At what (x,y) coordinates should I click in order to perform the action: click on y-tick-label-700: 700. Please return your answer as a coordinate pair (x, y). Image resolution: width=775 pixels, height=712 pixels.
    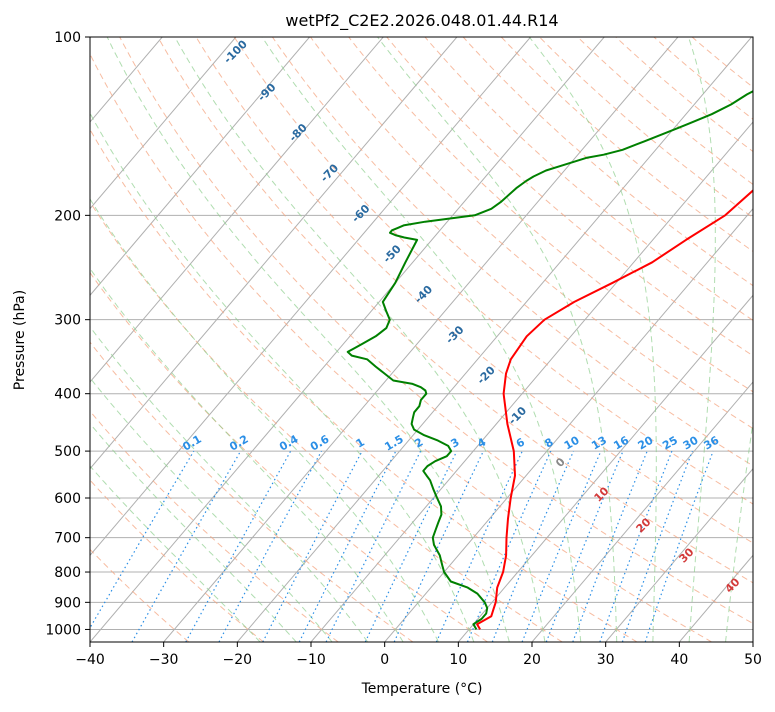
    Looking at the image, I should click on (67, 539).